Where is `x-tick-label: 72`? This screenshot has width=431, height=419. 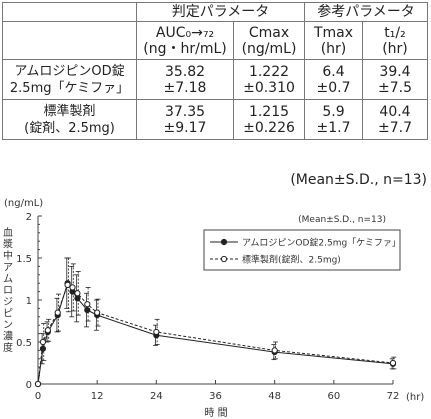
x-tick-label: 72 is located at coordinates (393, 396).